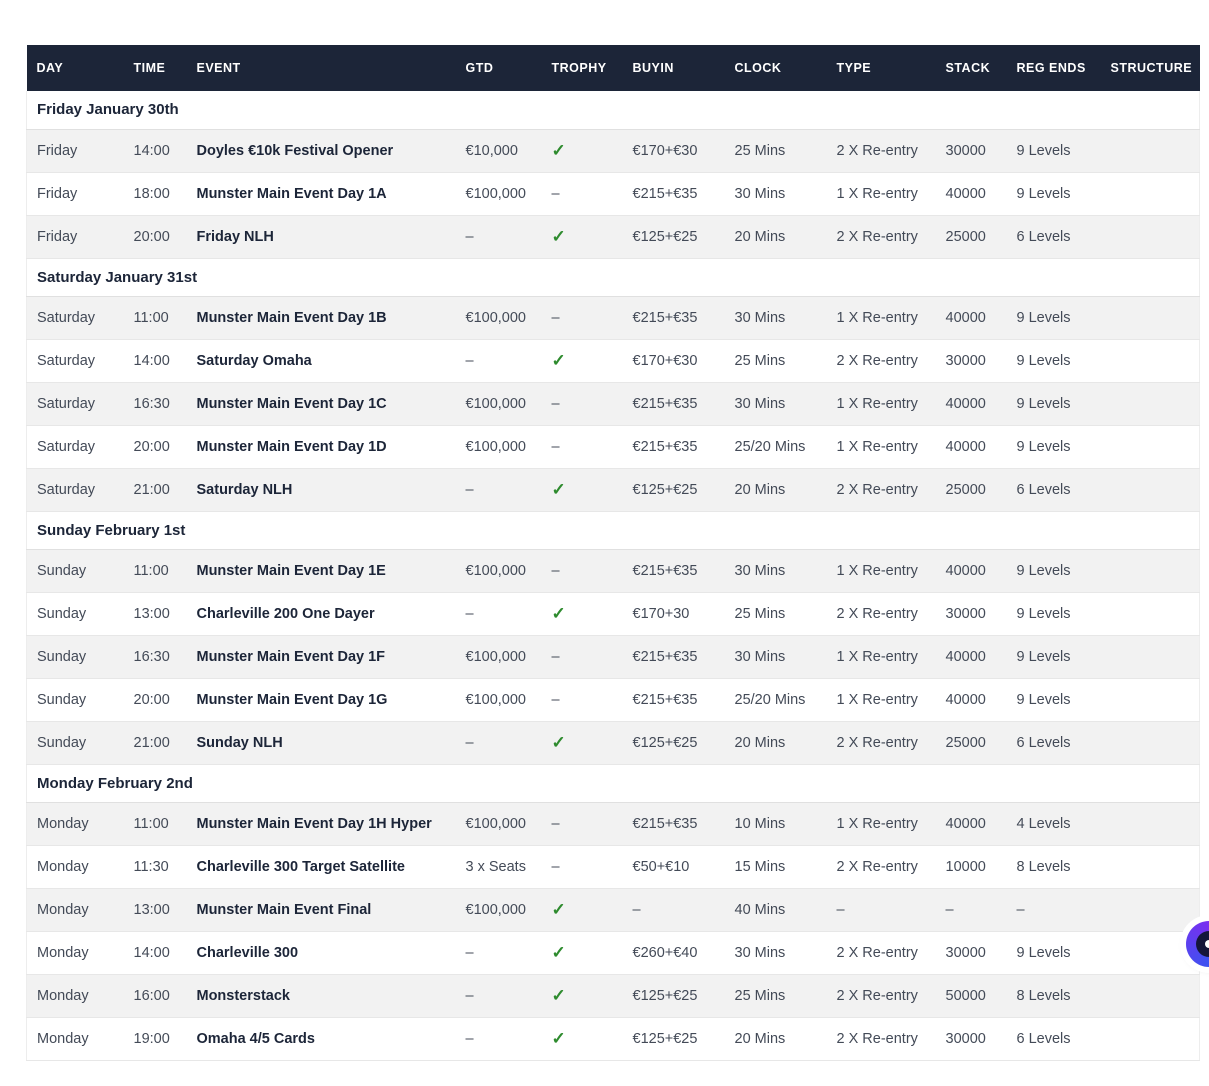 The width and height of the screenshot is (1209, 1086). Describe the element at coordinates (1197, 944) in the screenshot. I see `accessibility-widget-button` at that location.